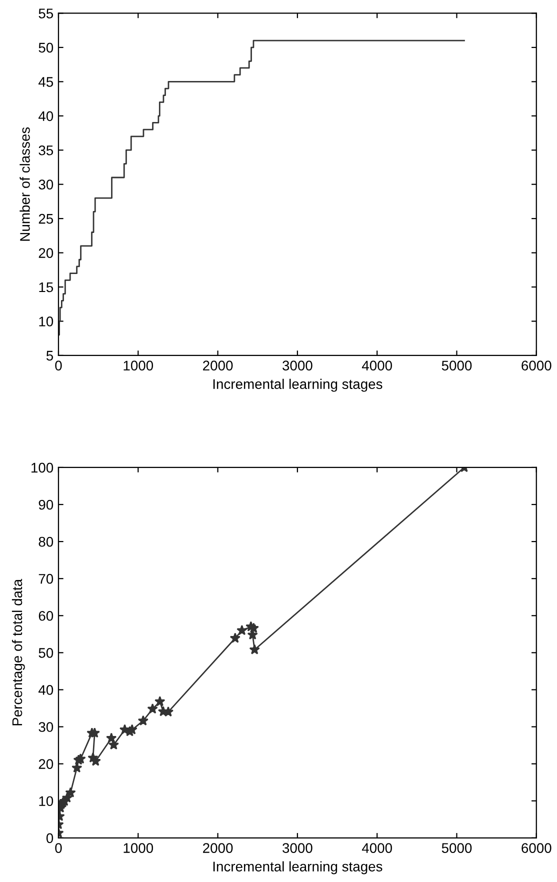 Image resolution: width=557 pixels, height=882 pixels. Describe the element at coordinates (46, 541) in the screenshot. I see `y-tick-label: 80` at that location.